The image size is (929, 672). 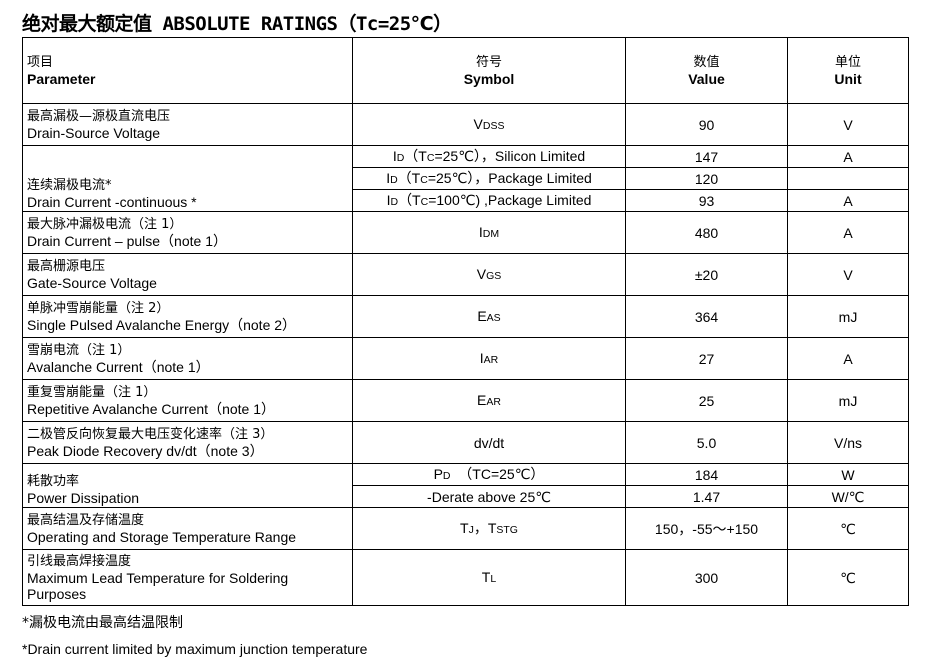 What do you see at coordinates (489, 274) in the screenshot?
I see `symbol-cell: VGS` at bounding box center [489, 274].